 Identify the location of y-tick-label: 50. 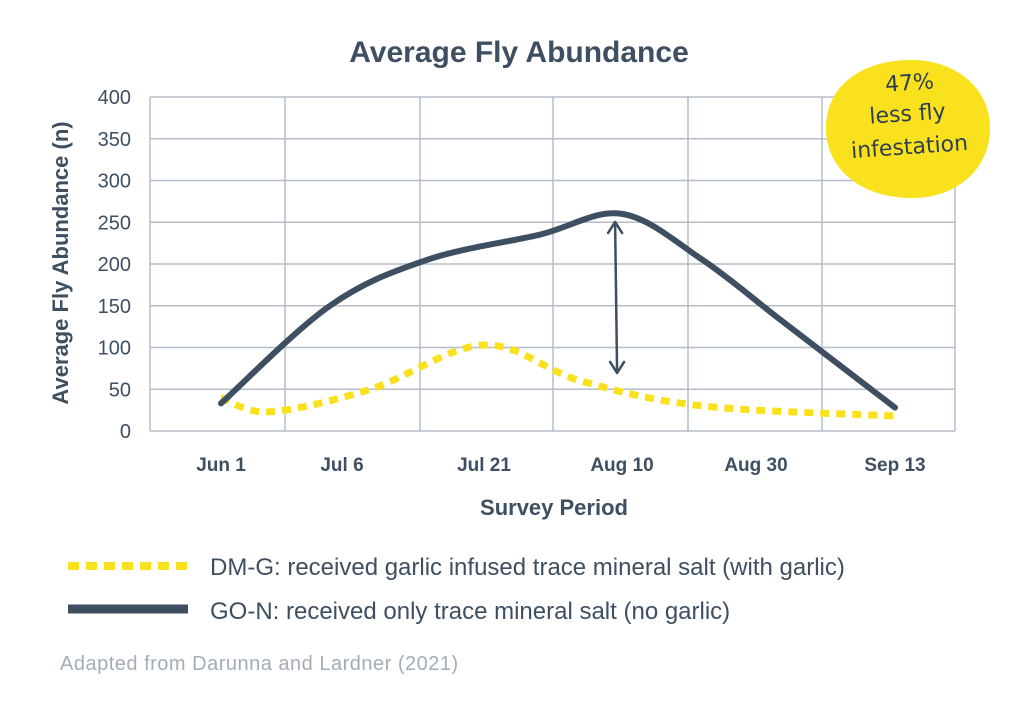
(120, 390).